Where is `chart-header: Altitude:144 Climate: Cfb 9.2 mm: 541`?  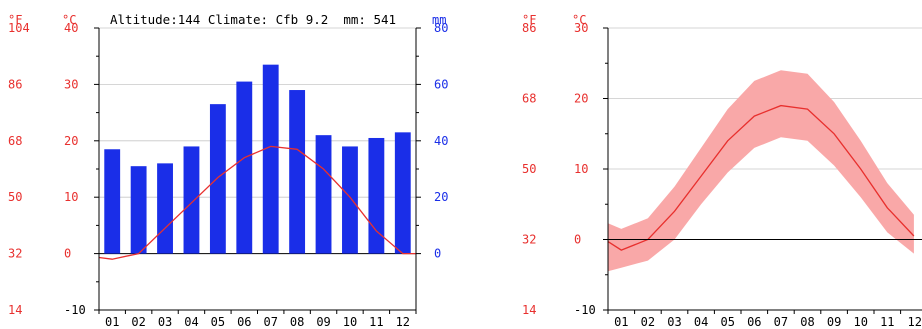 chart-header: Altitude:144 Climate: Cfb 9.2 mm: 541 is located at coordinates (253, 19).